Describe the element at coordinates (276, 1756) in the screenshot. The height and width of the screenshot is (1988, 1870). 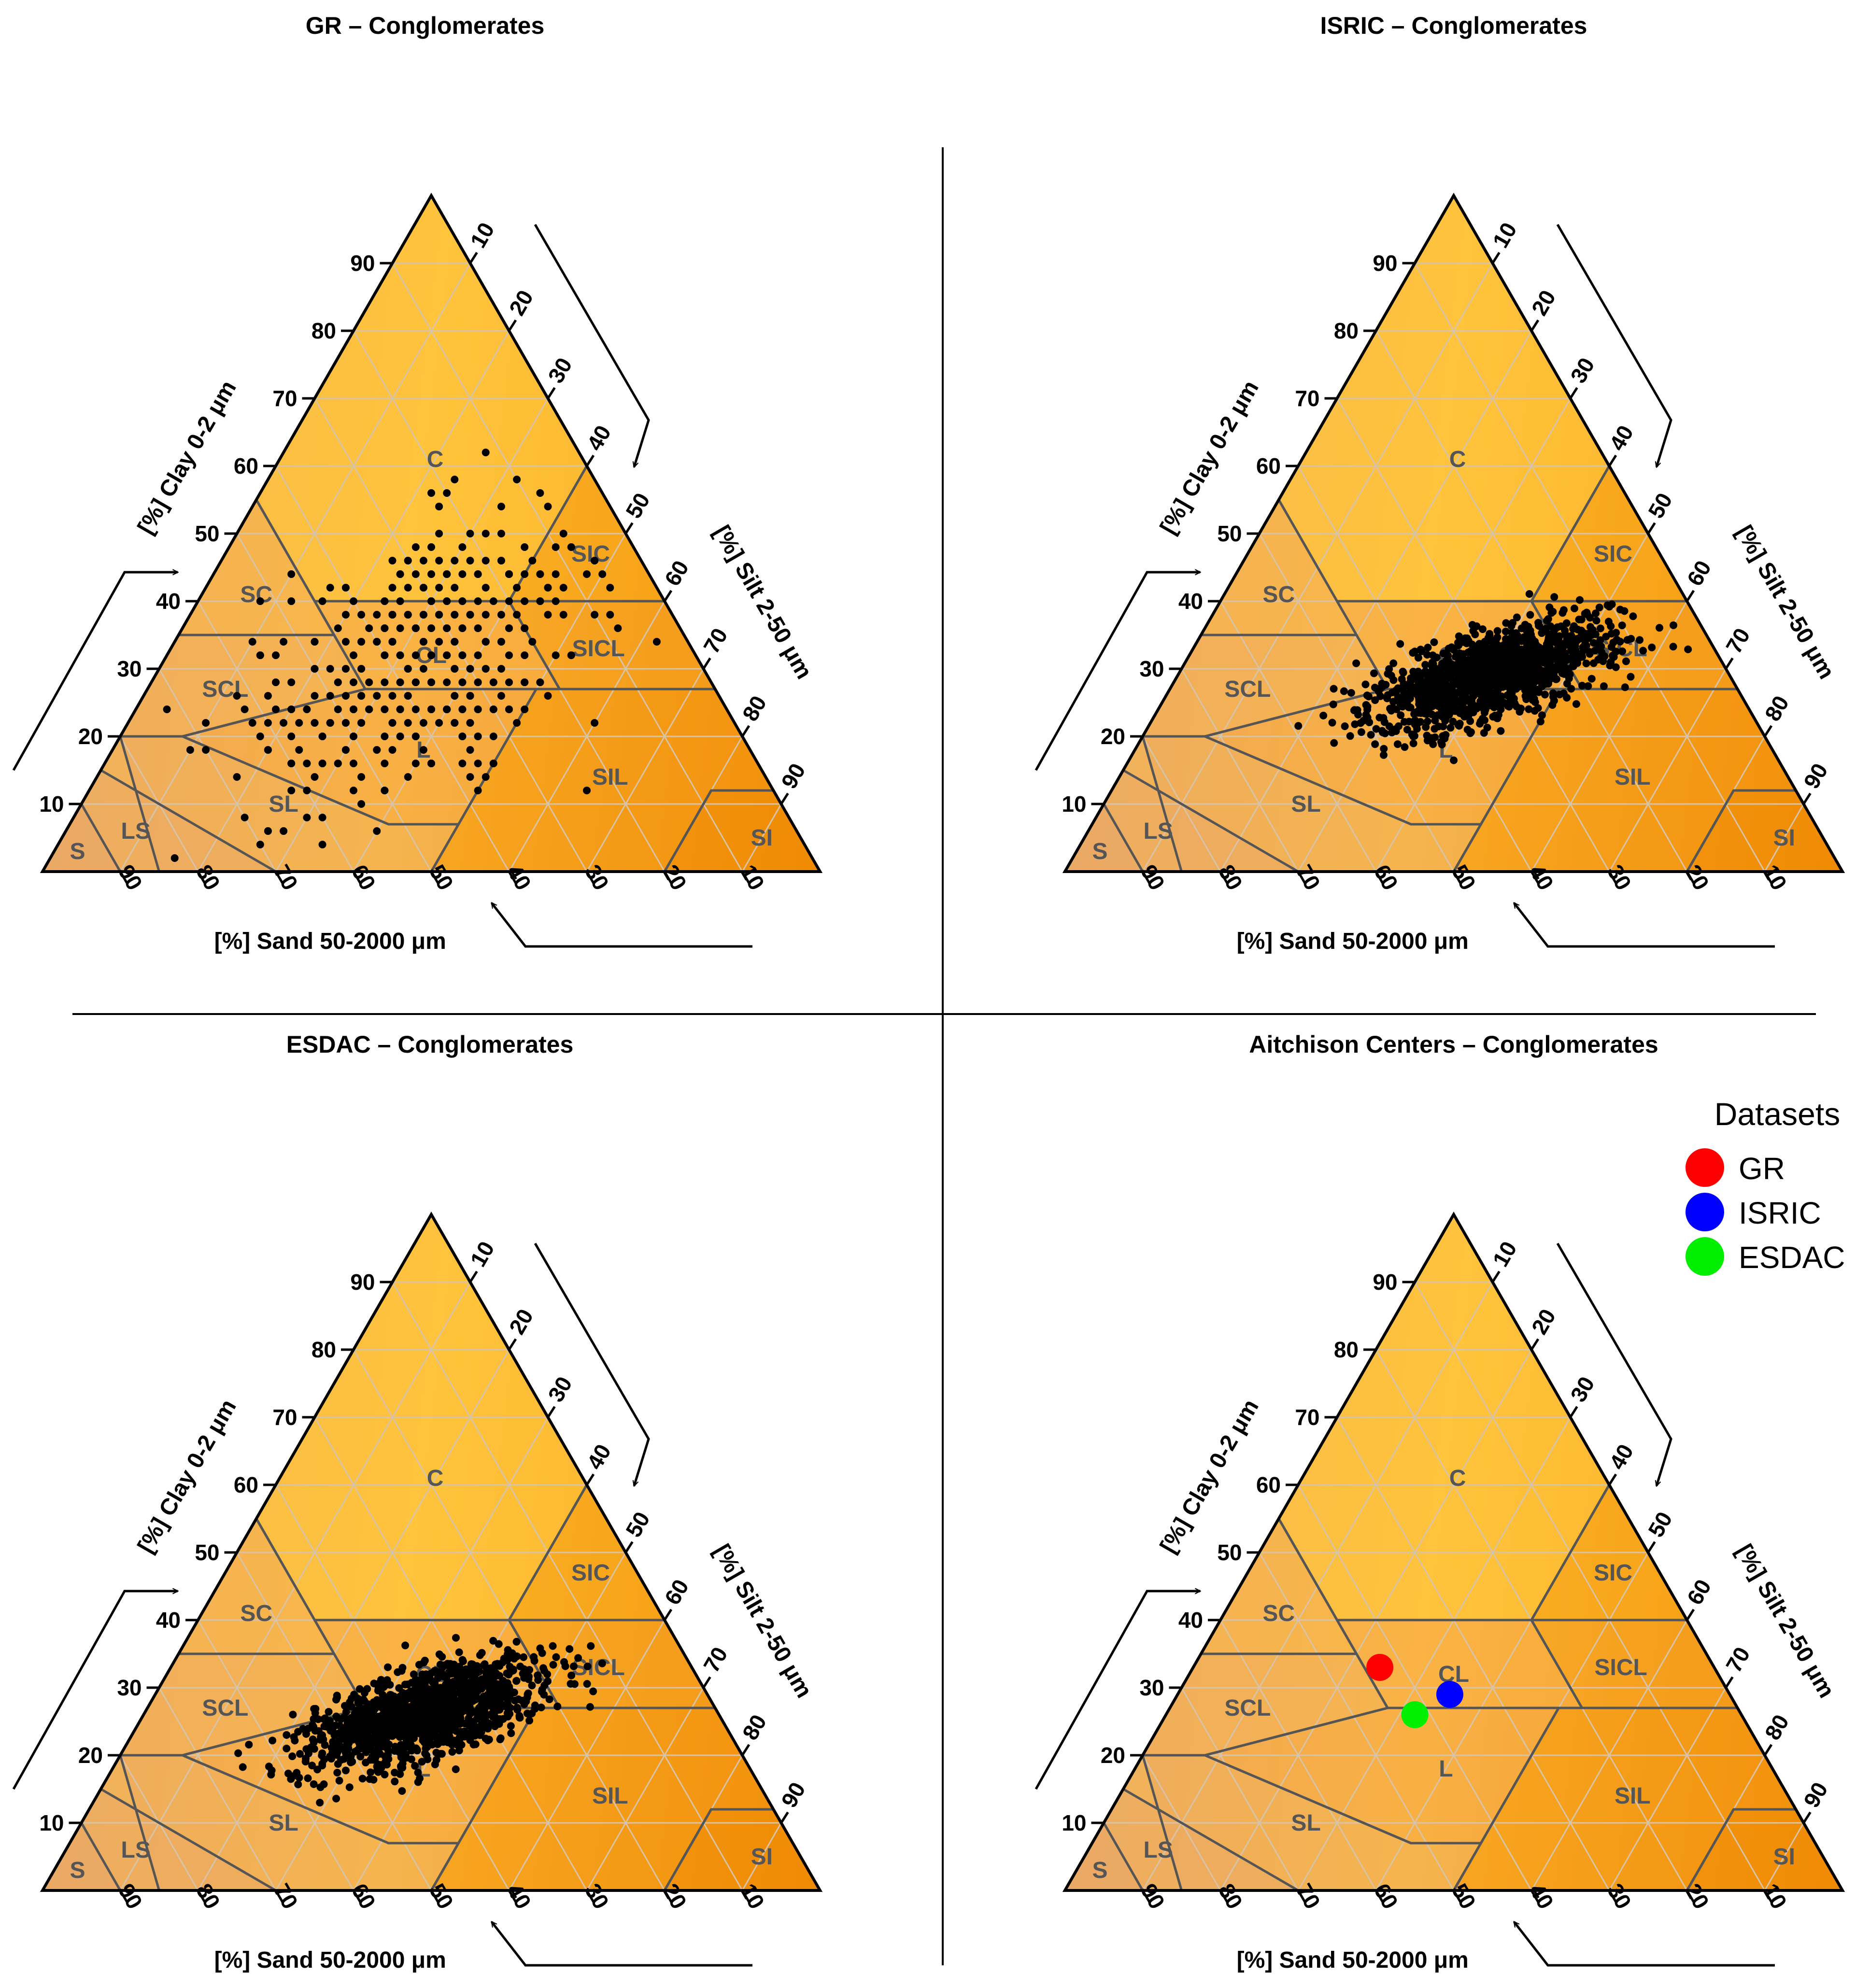
I see `grid-line-sand` at that location.